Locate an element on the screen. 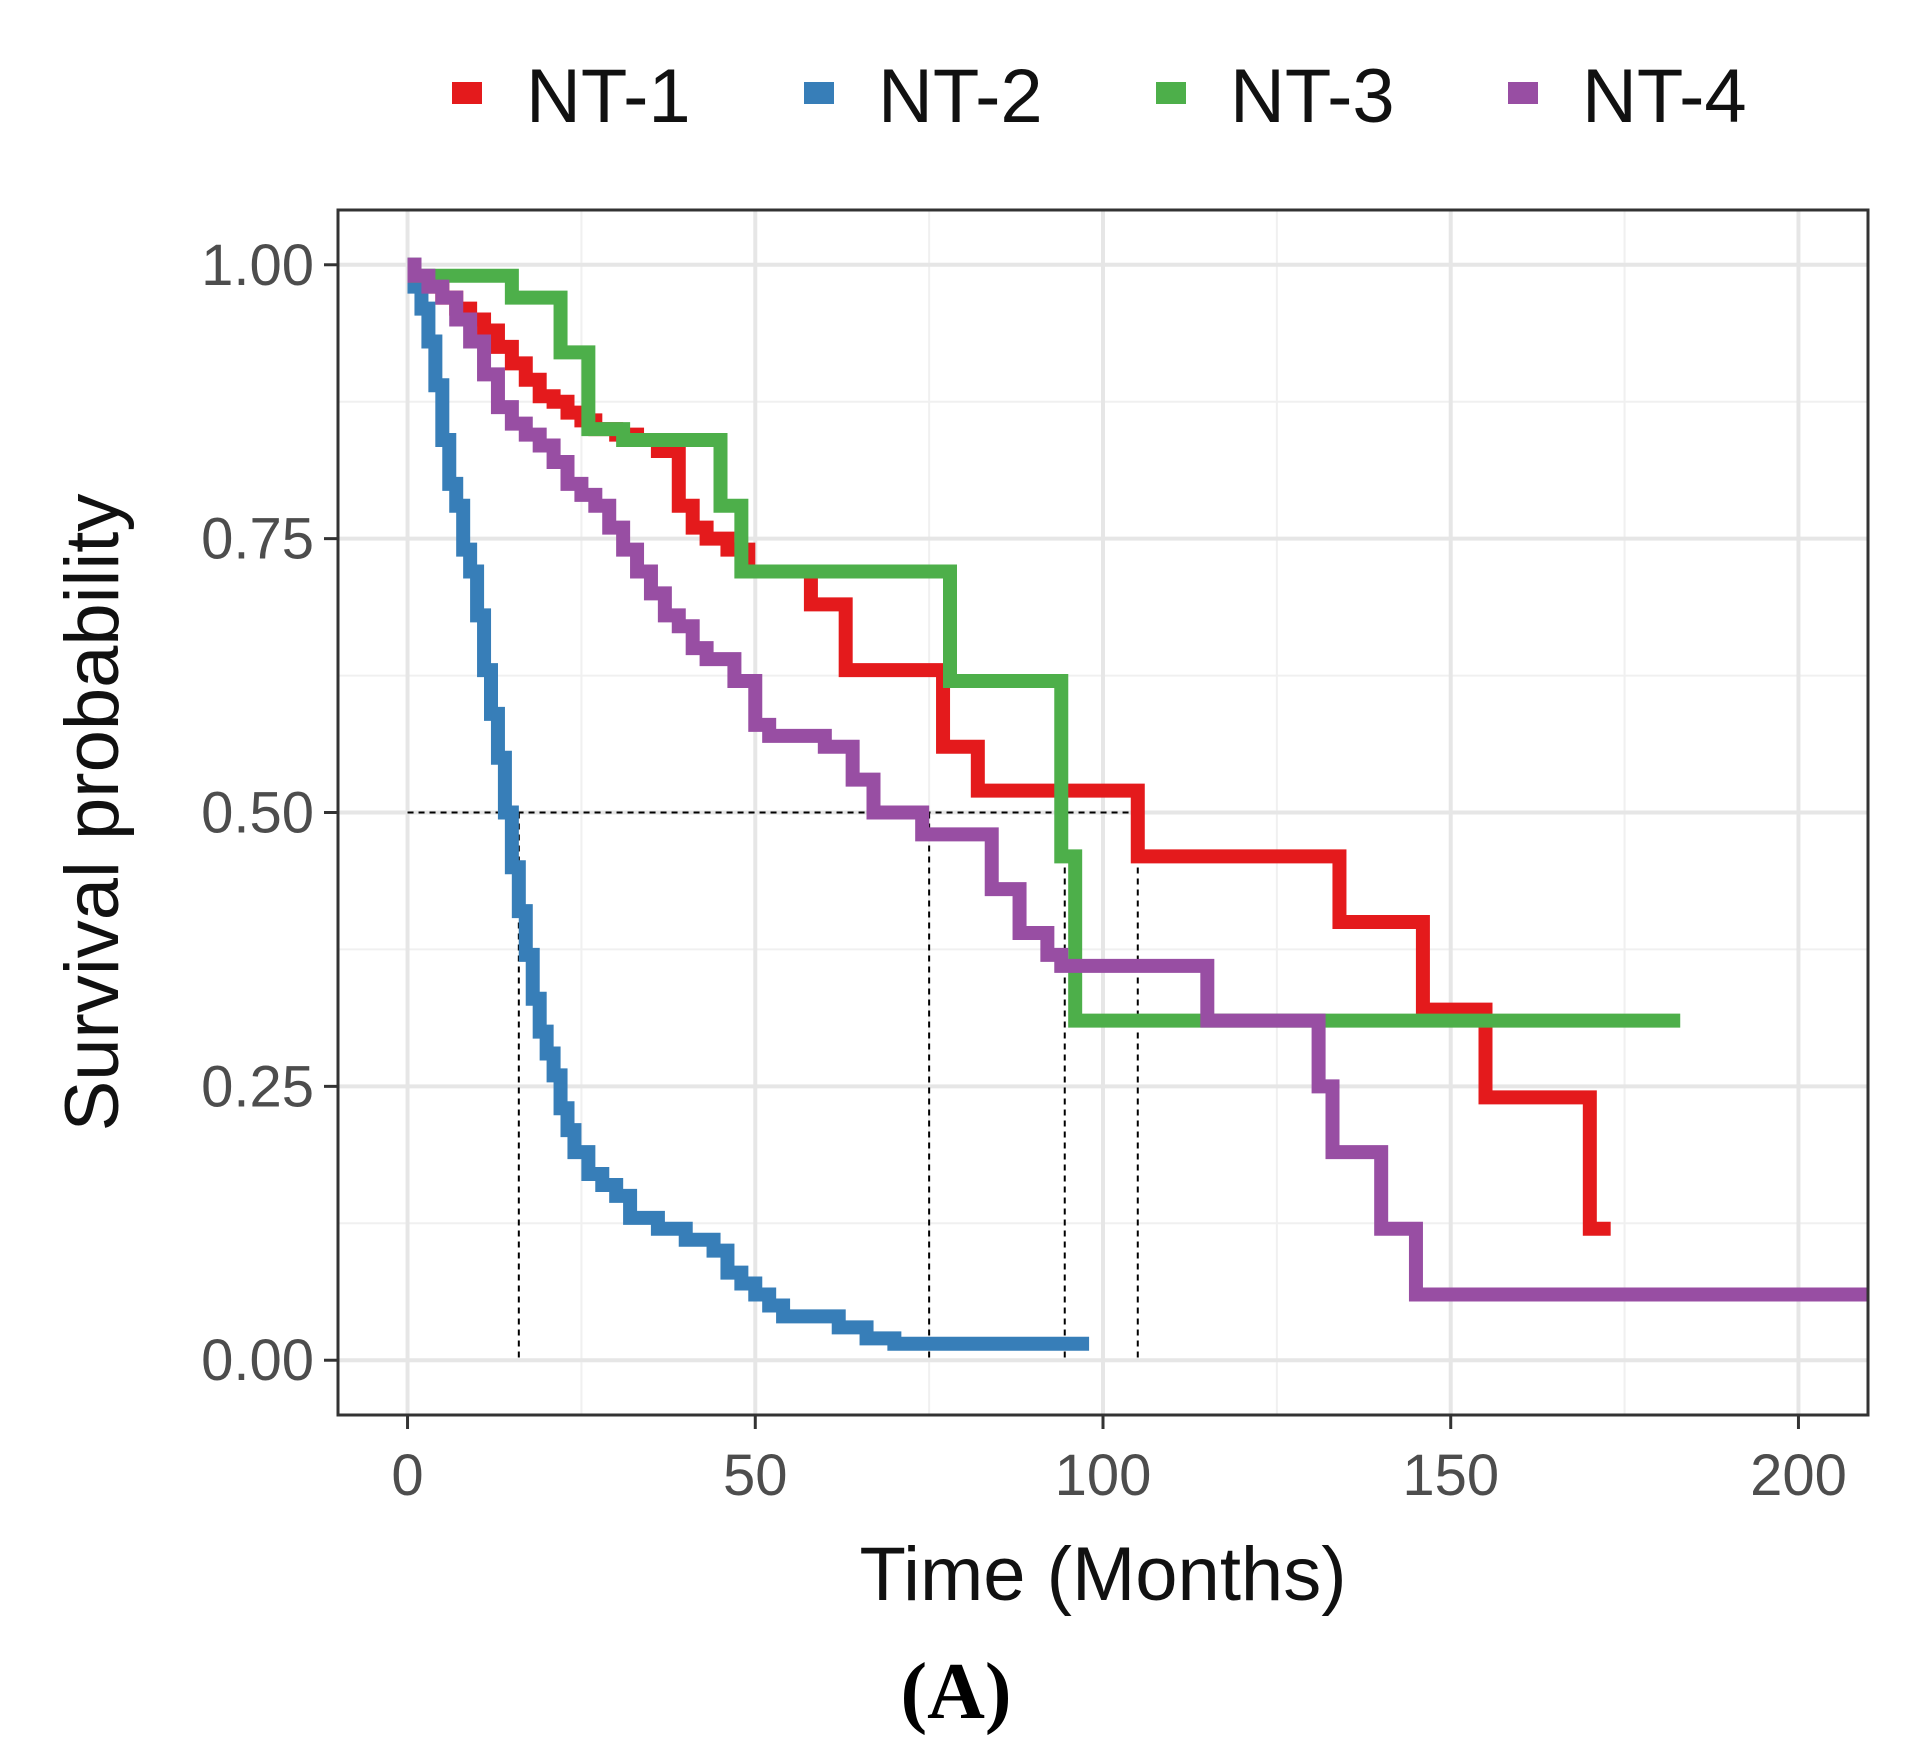 The width and height of the screenshot is (1912, 1756). legend-label-nt-3: NT-3 is located at coordinates (1312, 96).